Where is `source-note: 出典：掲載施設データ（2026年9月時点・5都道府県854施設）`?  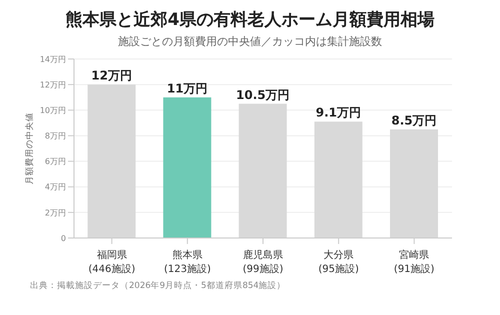 source-note: 出典：掲載施設データ（2026年9月時点・5都道府県854施設） is located at coordinates (158, 286).